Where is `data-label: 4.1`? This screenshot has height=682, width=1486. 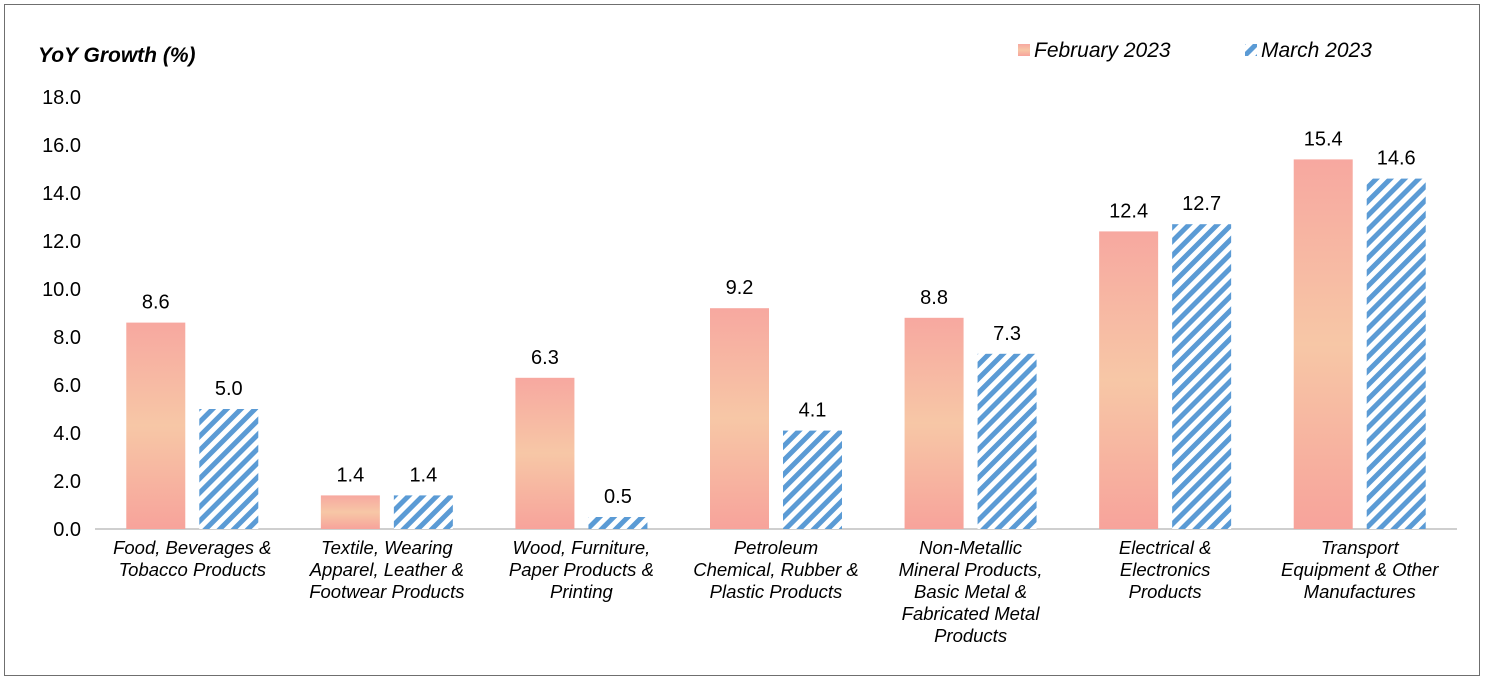 data-label: 4.1 is located at coordinates (813, 411).